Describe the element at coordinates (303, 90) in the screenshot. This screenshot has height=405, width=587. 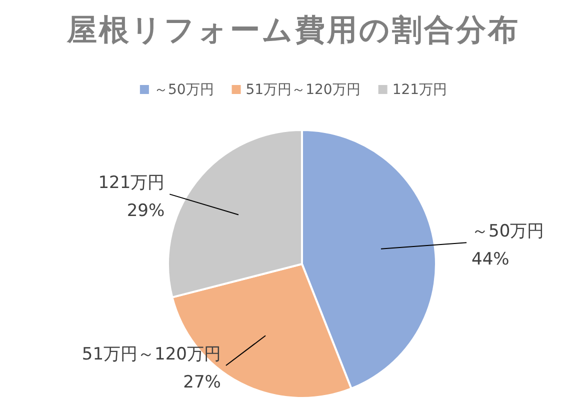
I see `legend-label: 51万円～120万円` at that location.